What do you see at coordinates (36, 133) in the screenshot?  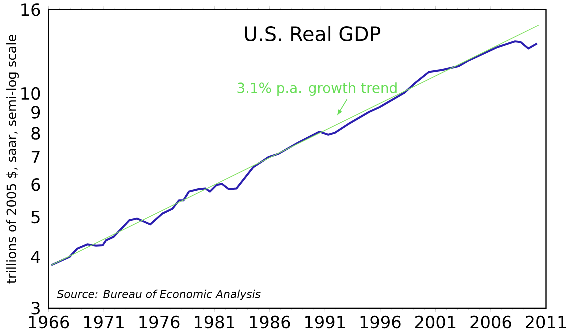 I see `y-tick-label: 8` at bounding box center [36, 133].